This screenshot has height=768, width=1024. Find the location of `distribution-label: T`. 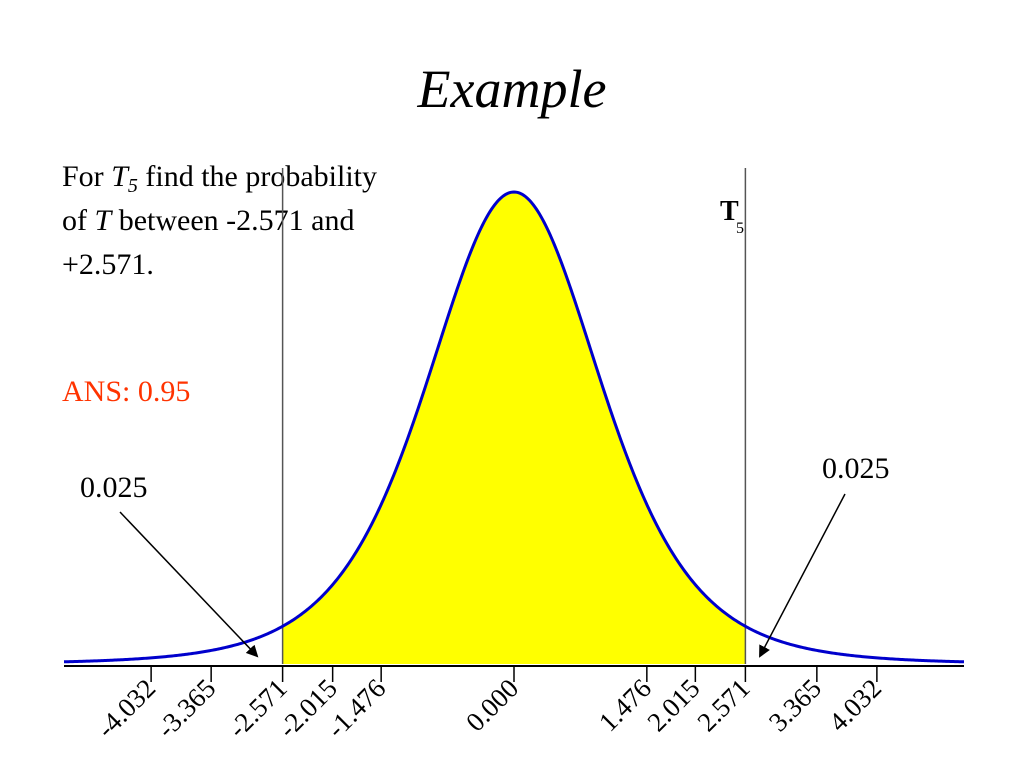

distribution-label: T is located at coordinates (729, 211).